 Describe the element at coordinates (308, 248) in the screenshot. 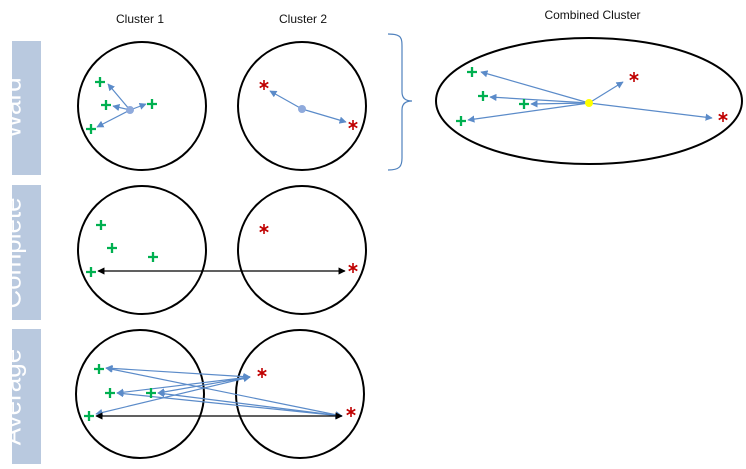

I see `complete-cluster-2-points` at that location.